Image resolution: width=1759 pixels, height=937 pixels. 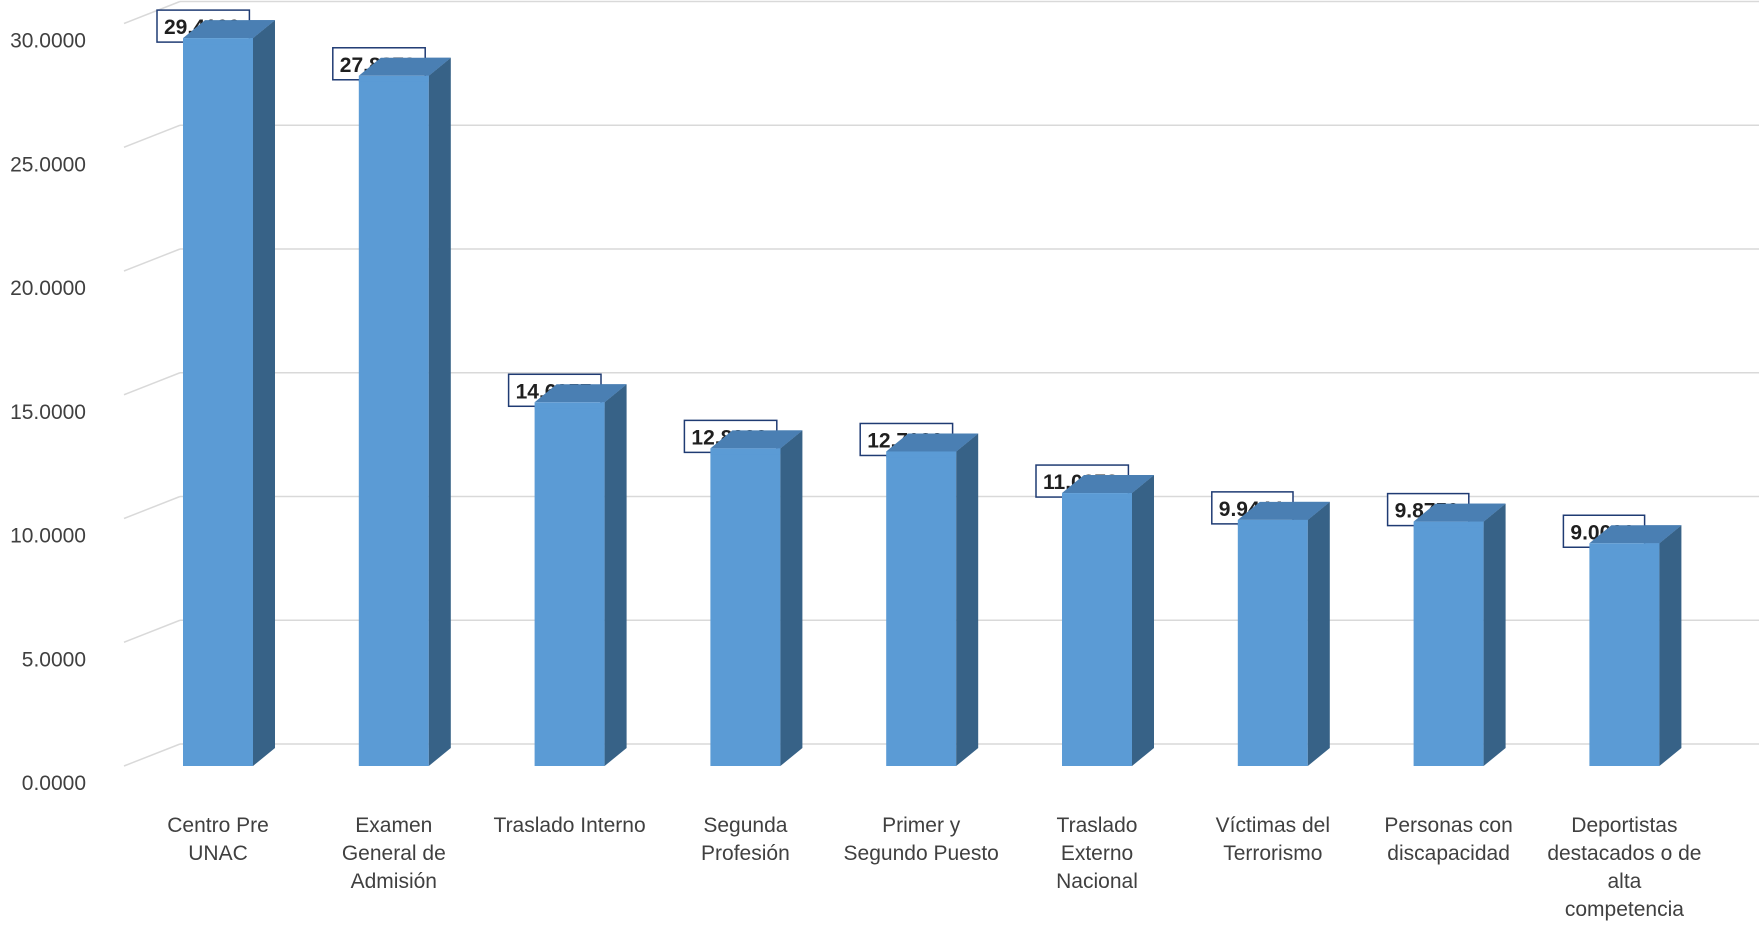 What do you see at coordinates (1448, 825) in the screenshot?
I see `x-category-line: Personas con` at bounding box center [1448, 825].